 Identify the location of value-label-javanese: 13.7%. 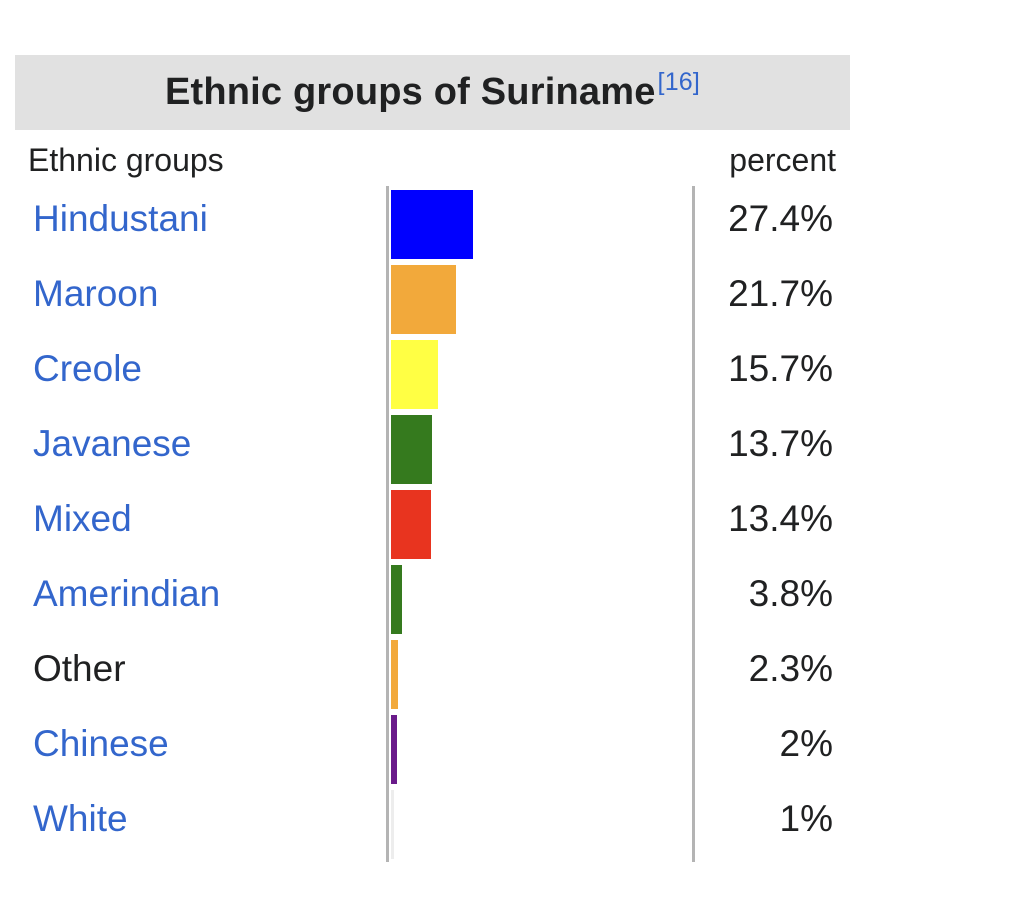
(780, 443).